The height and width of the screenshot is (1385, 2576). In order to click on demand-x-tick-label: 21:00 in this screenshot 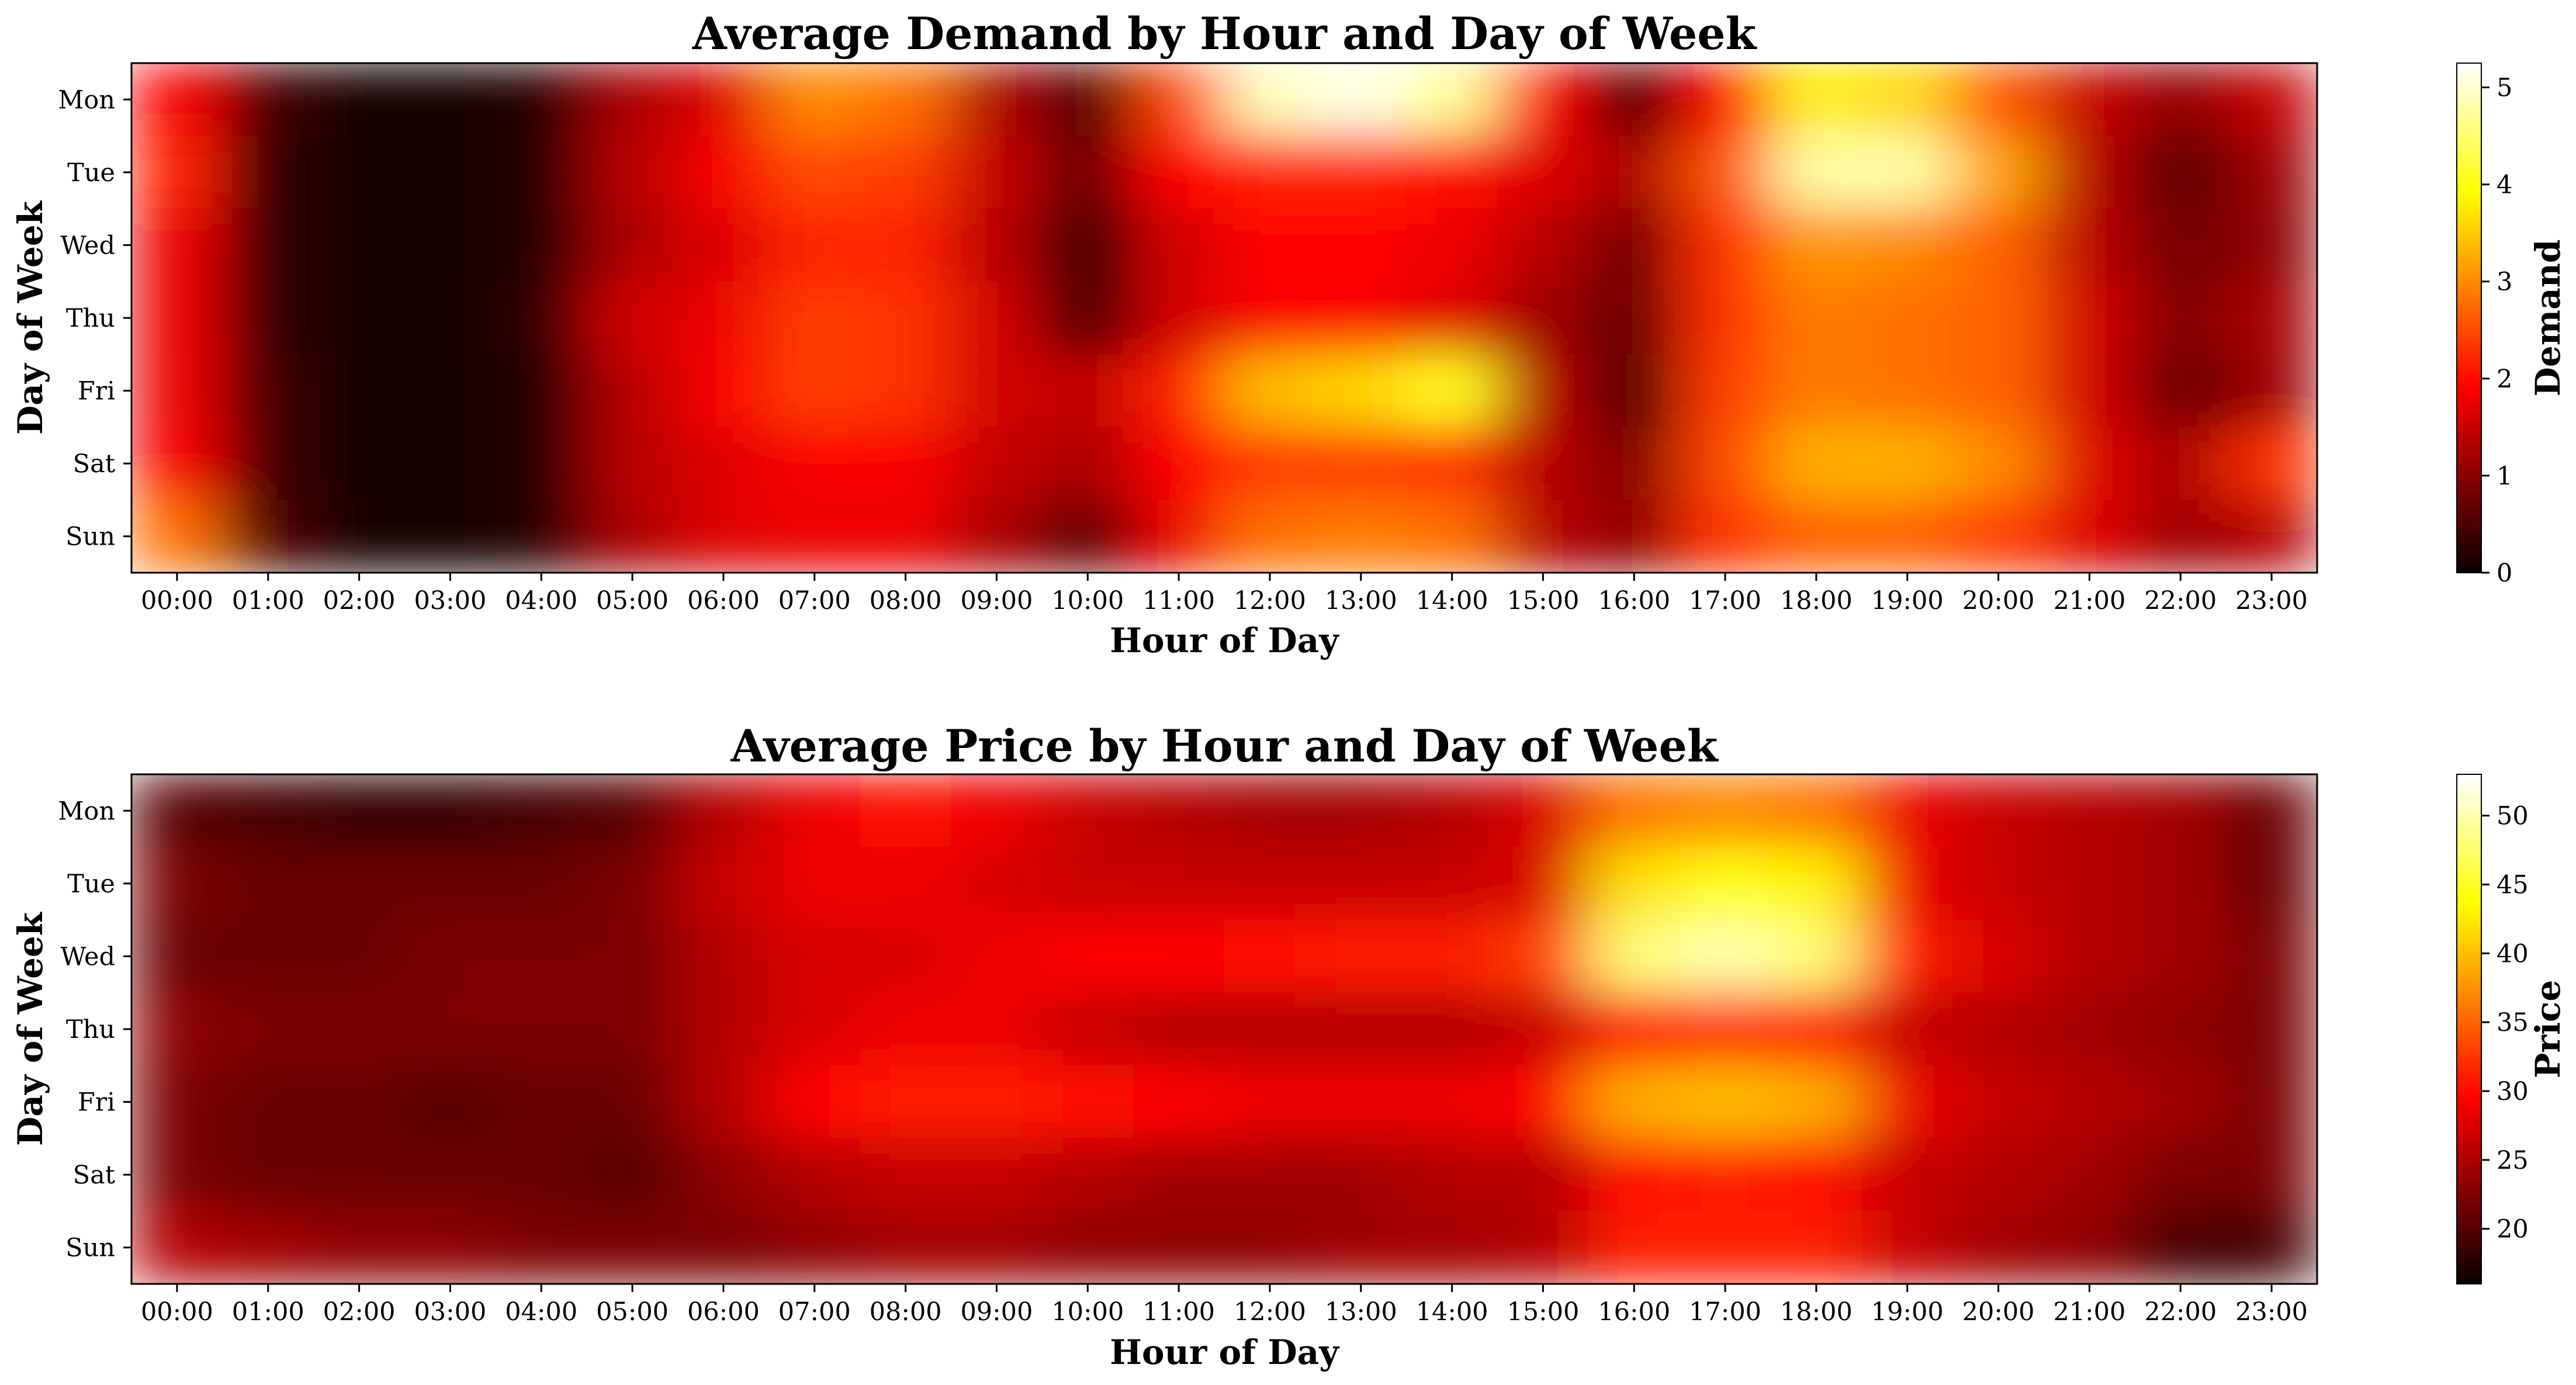, I will do `click(2089, 600)`.